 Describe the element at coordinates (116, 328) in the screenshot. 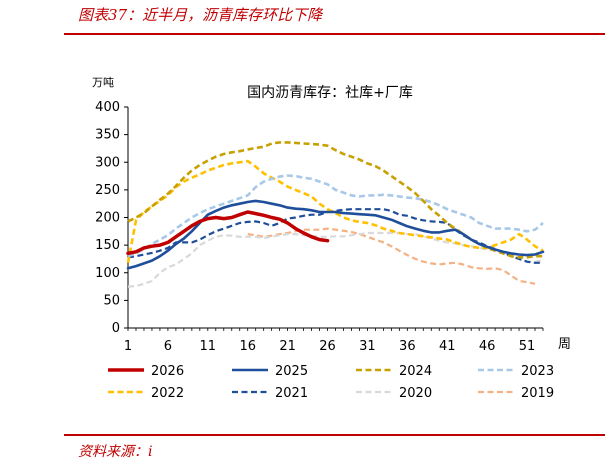

I see `y-tick-label: 0` at that location.